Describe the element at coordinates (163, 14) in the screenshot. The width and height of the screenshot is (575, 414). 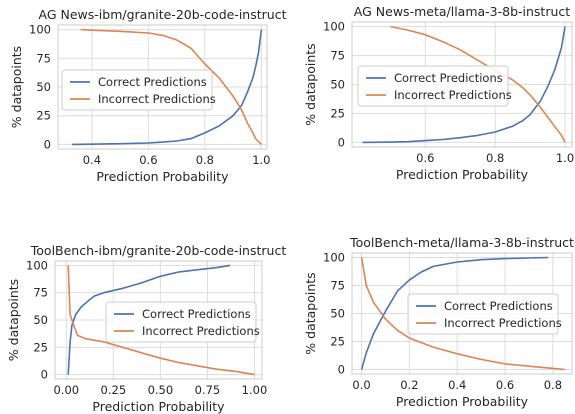
I see `chart-title: AG News-ibm/granite-20b-code-instruct` at that location.